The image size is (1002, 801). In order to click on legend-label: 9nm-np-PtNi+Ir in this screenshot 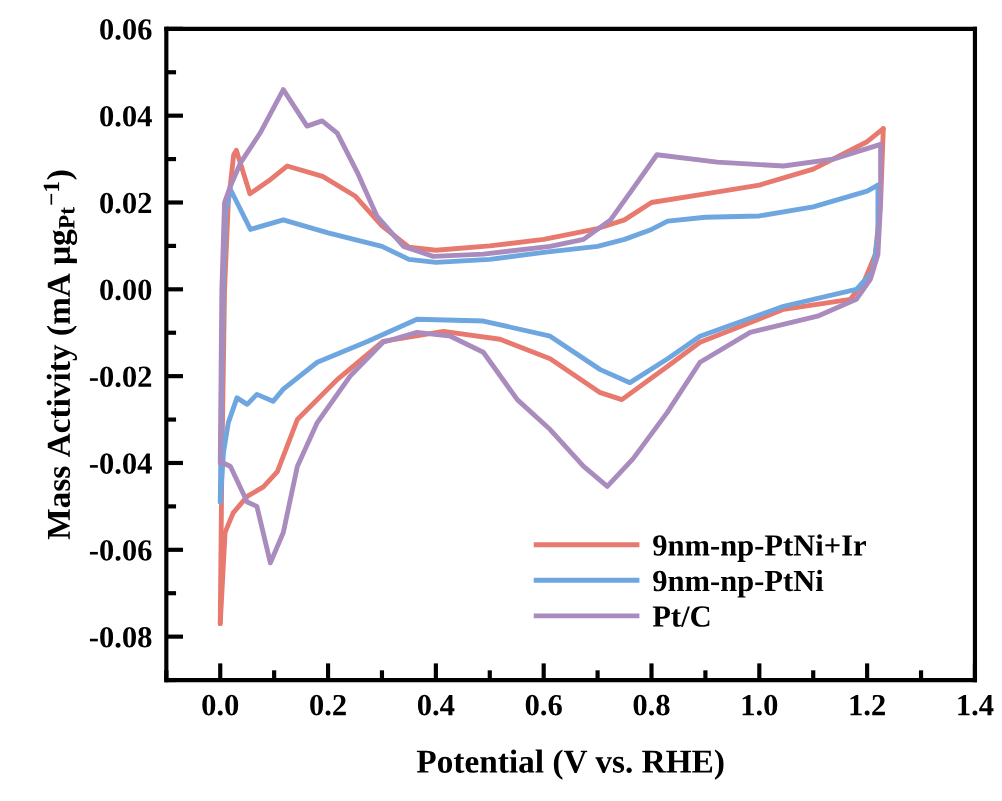, I will do `click(759, 548)`.